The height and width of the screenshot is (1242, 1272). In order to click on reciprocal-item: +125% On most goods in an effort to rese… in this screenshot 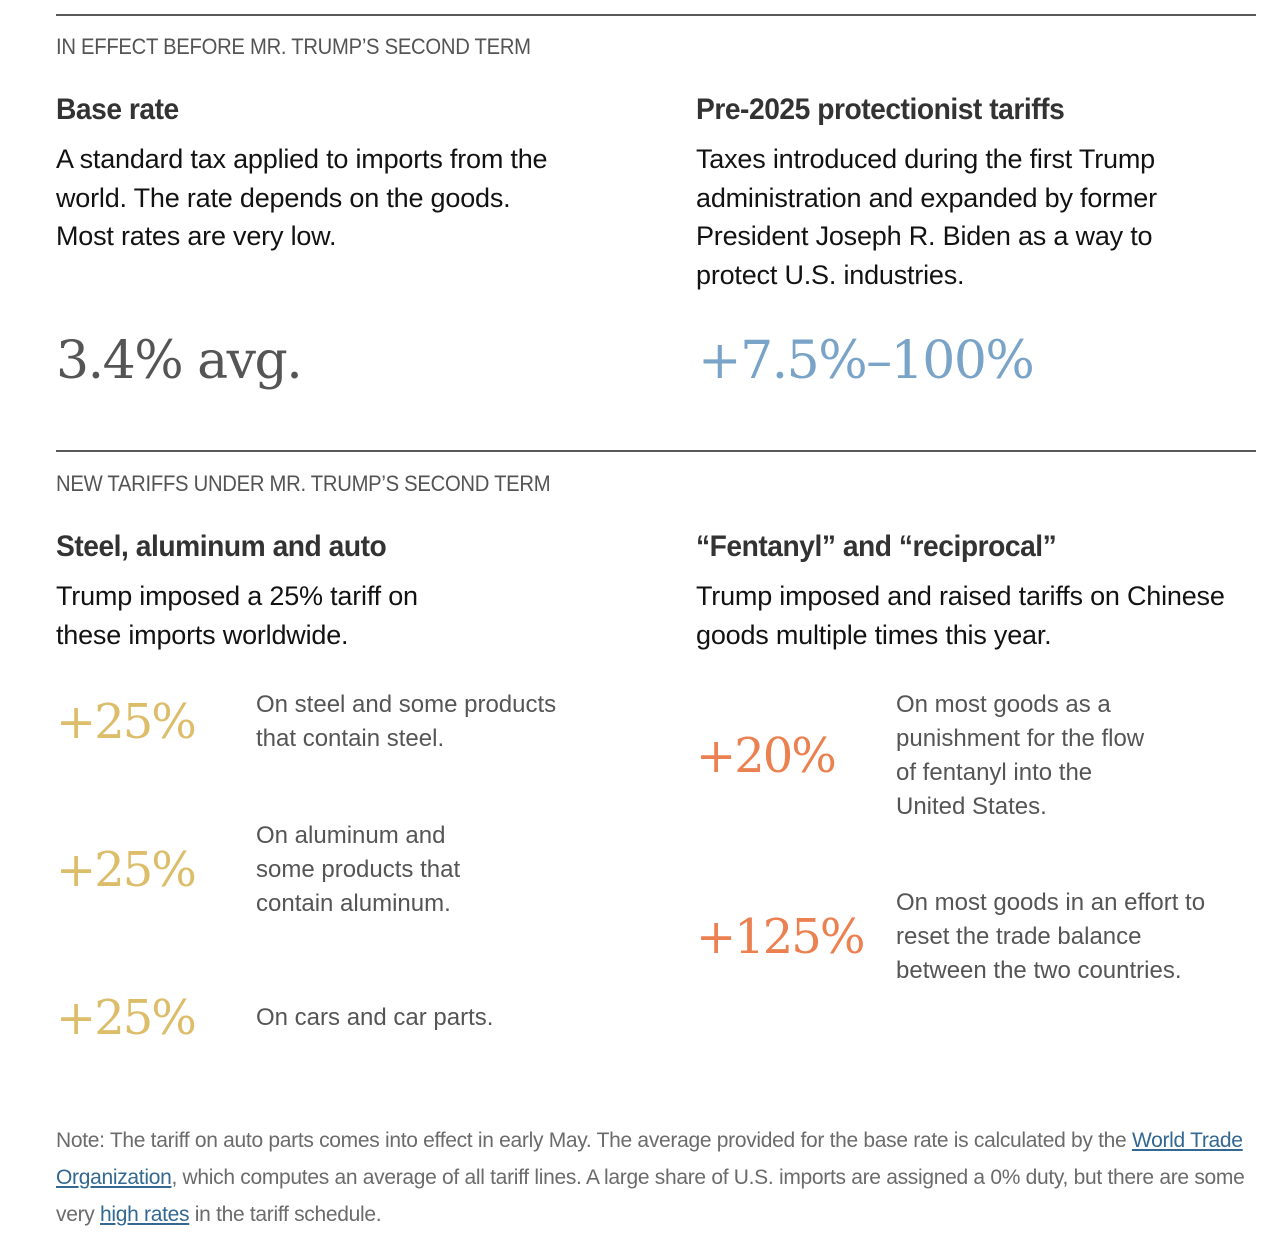, I will do `click(961, 937)`.